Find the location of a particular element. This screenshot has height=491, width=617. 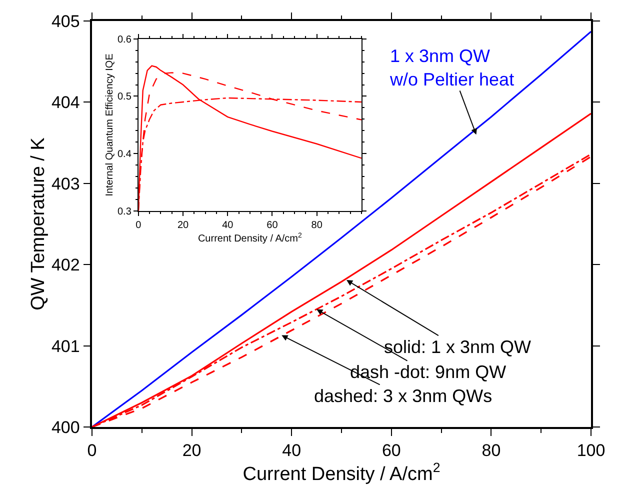

annotation: 1 x 3nm QW w/o Peltier heat is located at coordinates (451, 68).